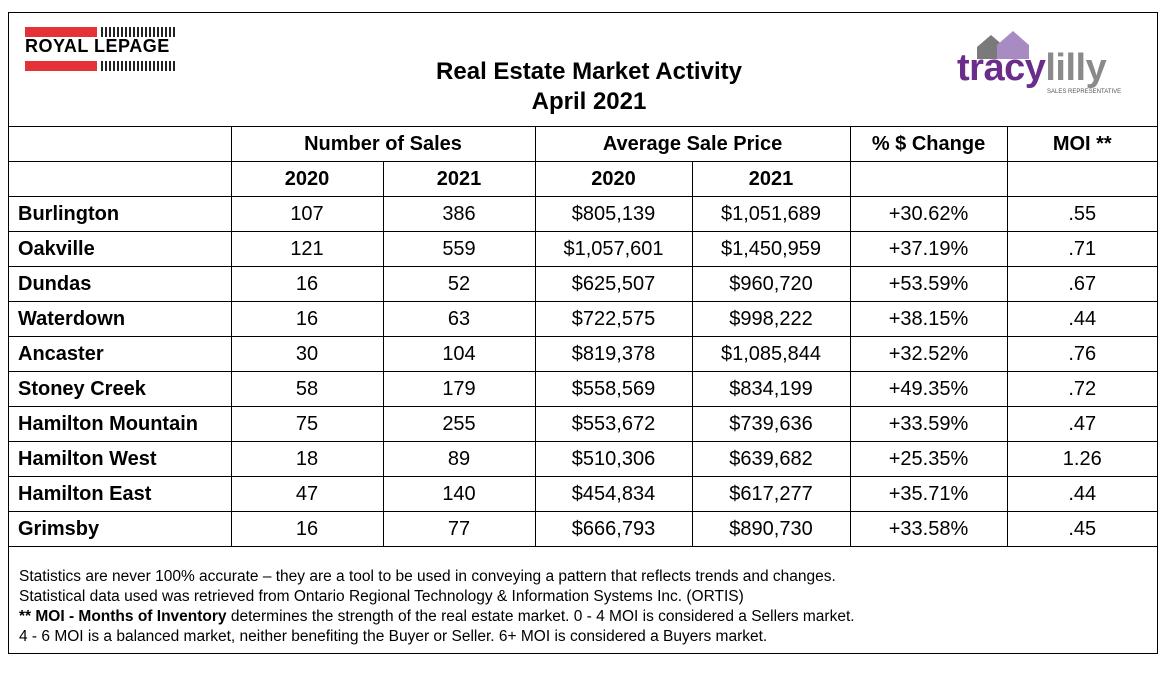 The image size is (1167, 674). I want to click on price-2020-cell: $454,834, so click(613, 494).